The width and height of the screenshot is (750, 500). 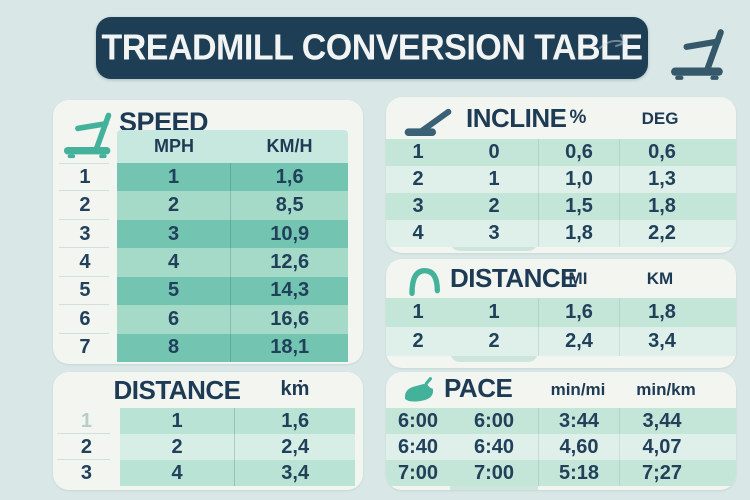 I want to click on min-km-cell: 7;27, so click(x=661, y=473).